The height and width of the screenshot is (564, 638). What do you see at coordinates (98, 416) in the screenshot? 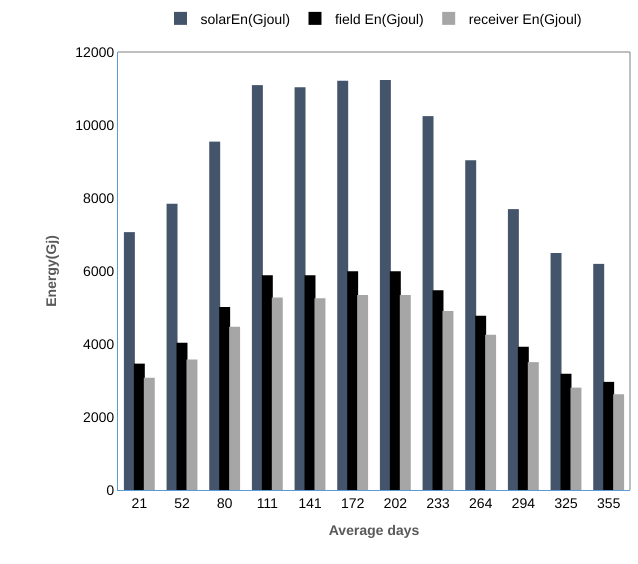
I see `y-tick-label: 2000` at bounding box center [98, 416].